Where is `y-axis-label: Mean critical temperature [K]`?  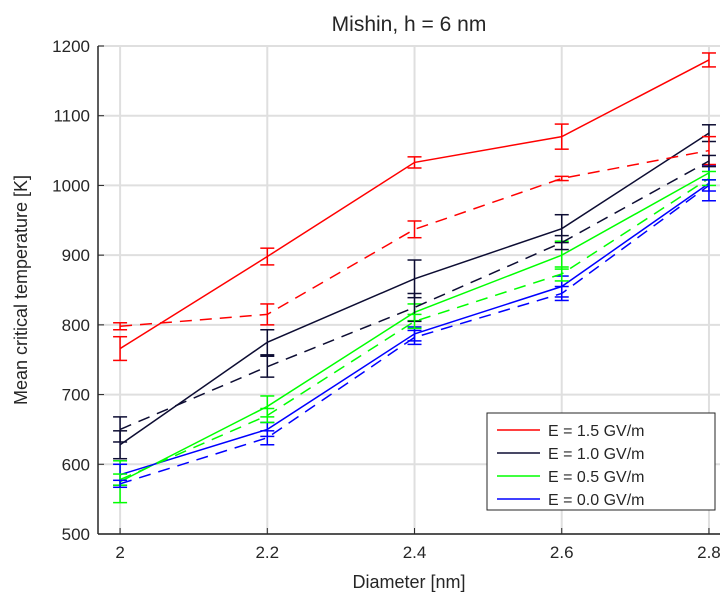
y-axis-label: Mean critical temperature [K] is located at coordinates (21, 290).